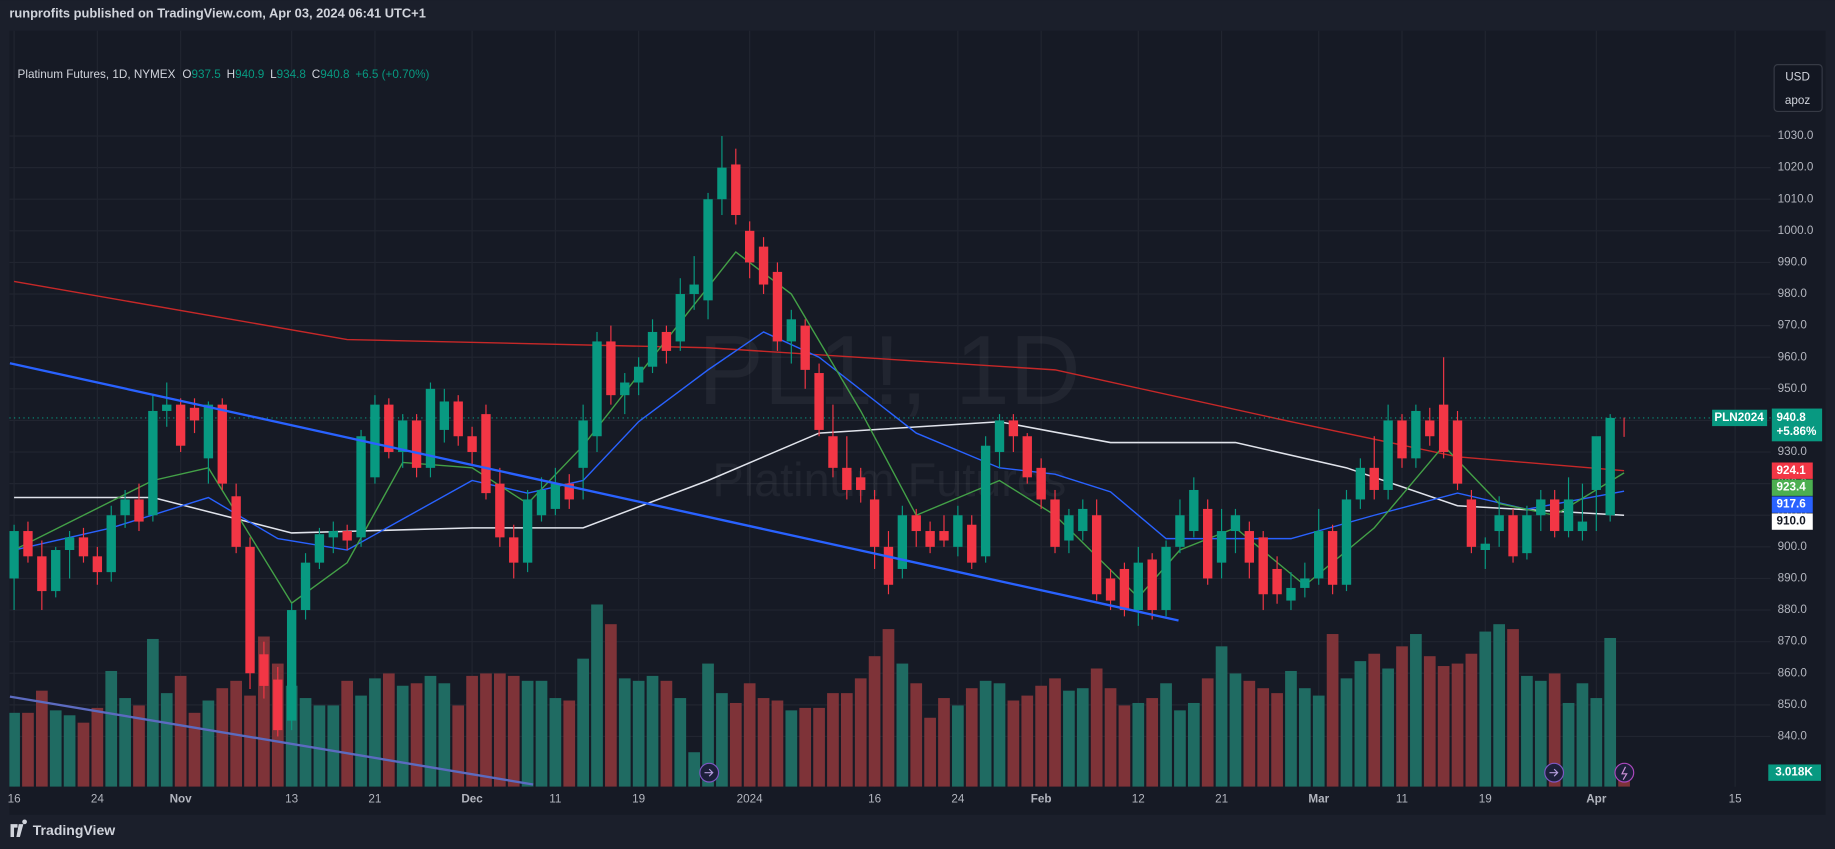 This screenshot has width=1835, height=849. What do you see at coordinates (1793, 451) in the screenshot?
I see `y-tick-label: 930.0` at bounding box center [1793, 451].